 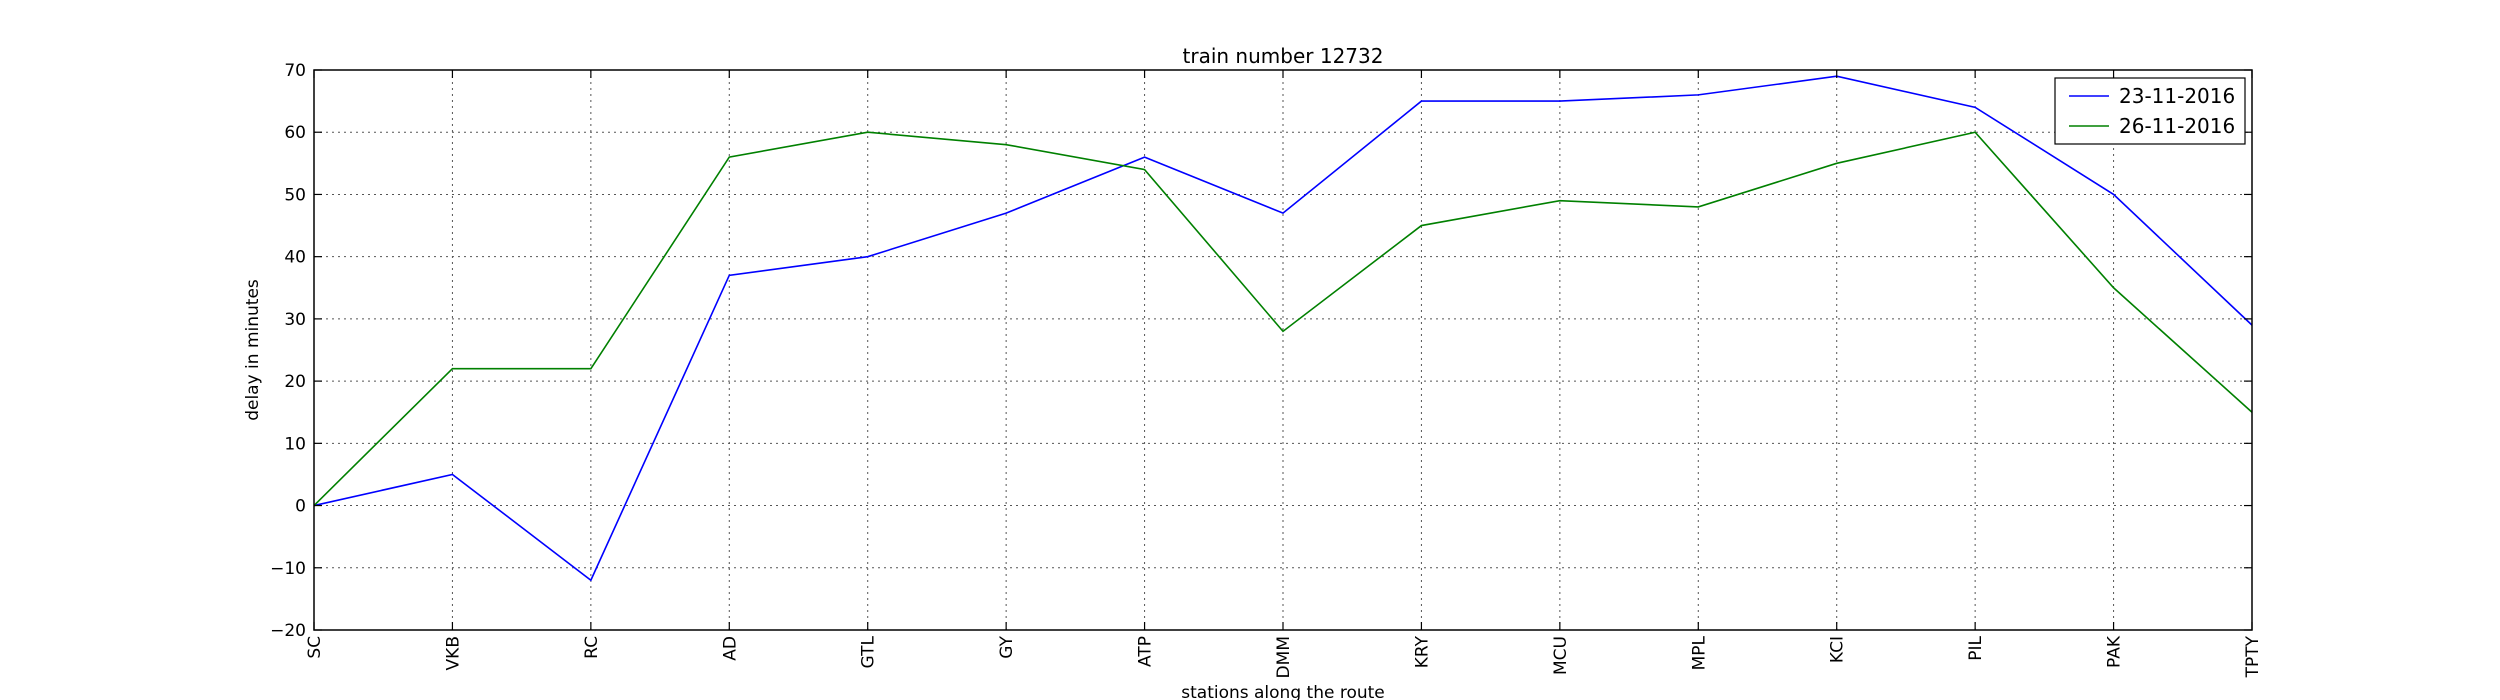 What do you see at coordinates (730, 648) in the screenshot?
I see `x-tick-label: AD` at bounding box center [730, 648].